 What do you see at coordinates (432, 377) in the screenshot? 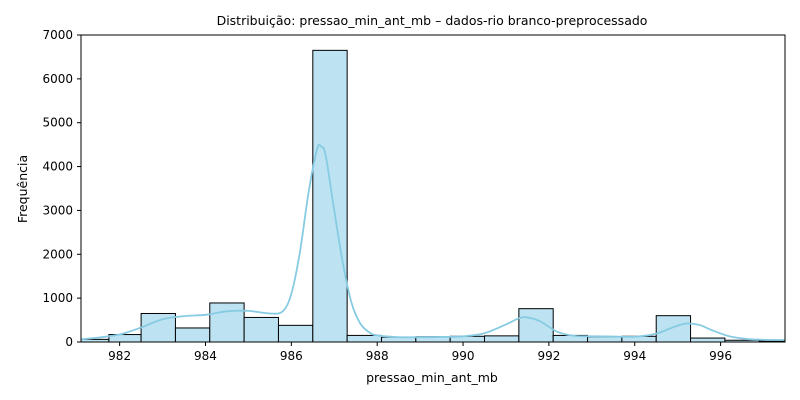
I see `x-axis-label: pressao_min_ant_mb` at bounding box center [432, 377].